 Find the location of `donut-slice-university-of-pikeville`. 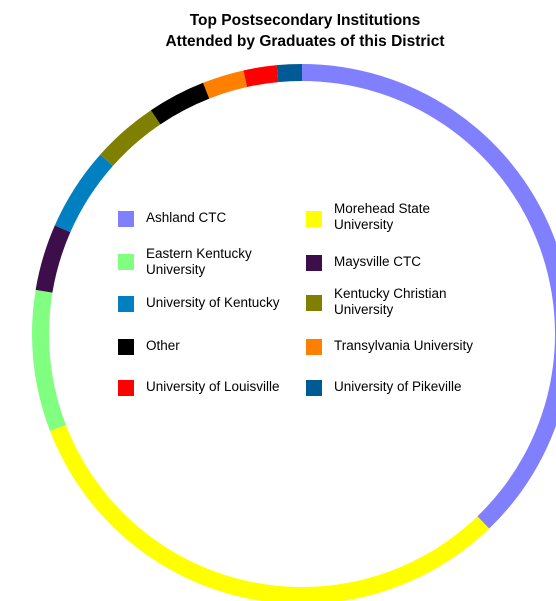

donut-slice-university-of-pikeville is located at coordinates (289, 73).